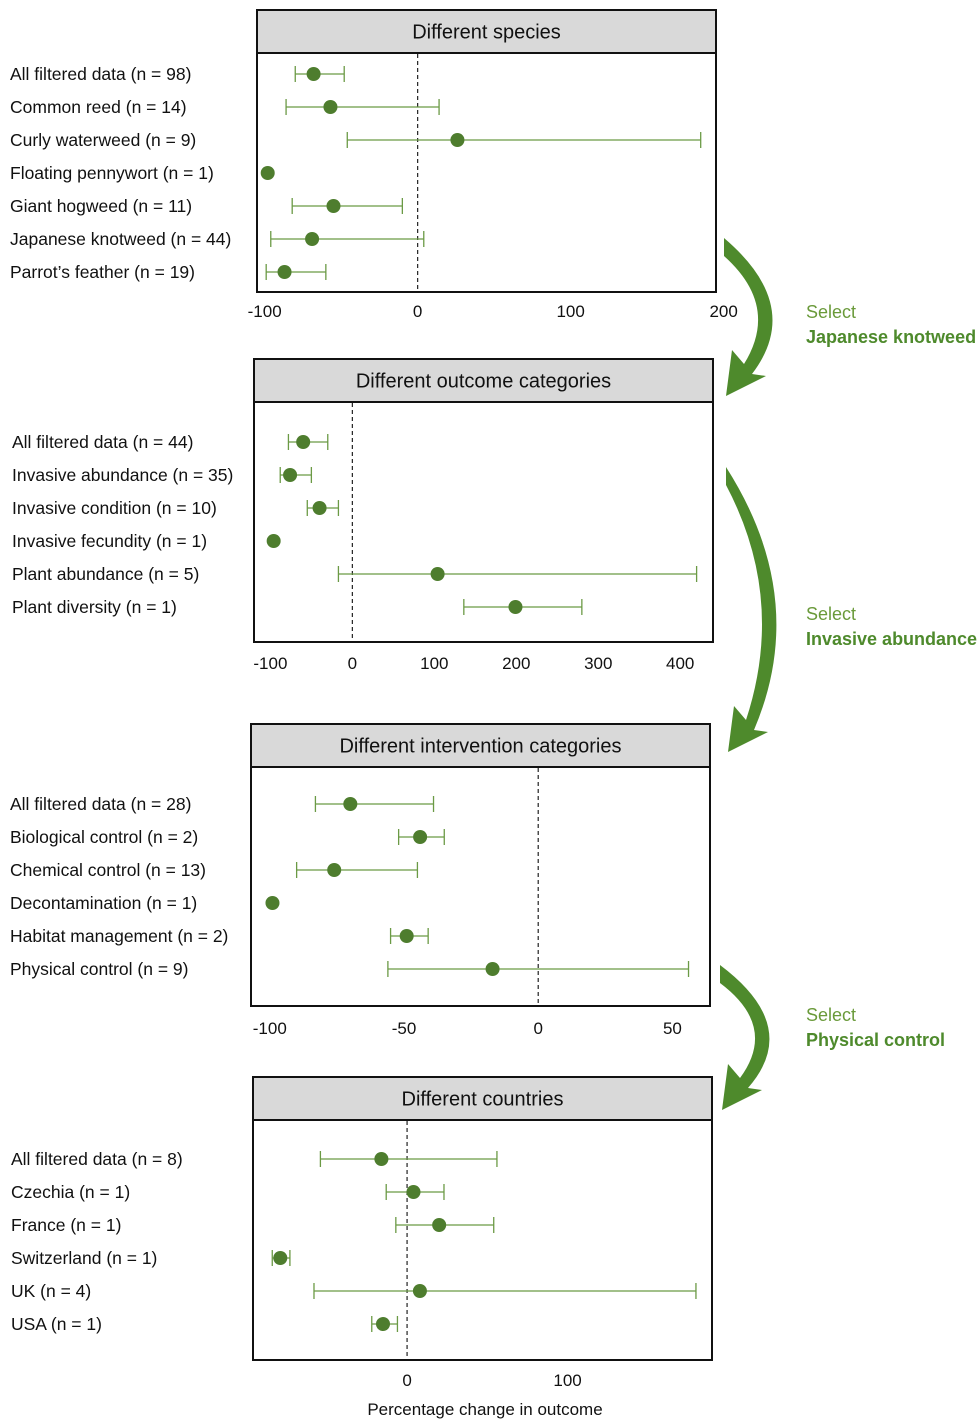 The image size is (977, 1419). I want to click on row-label: Czechia (n = 1), so click(70, 1192).